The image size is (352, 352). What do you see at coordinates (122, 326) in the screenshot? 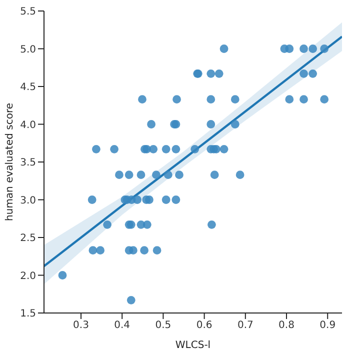
I see `x-tick-label: 0.4` at bounding box center [122, 326].